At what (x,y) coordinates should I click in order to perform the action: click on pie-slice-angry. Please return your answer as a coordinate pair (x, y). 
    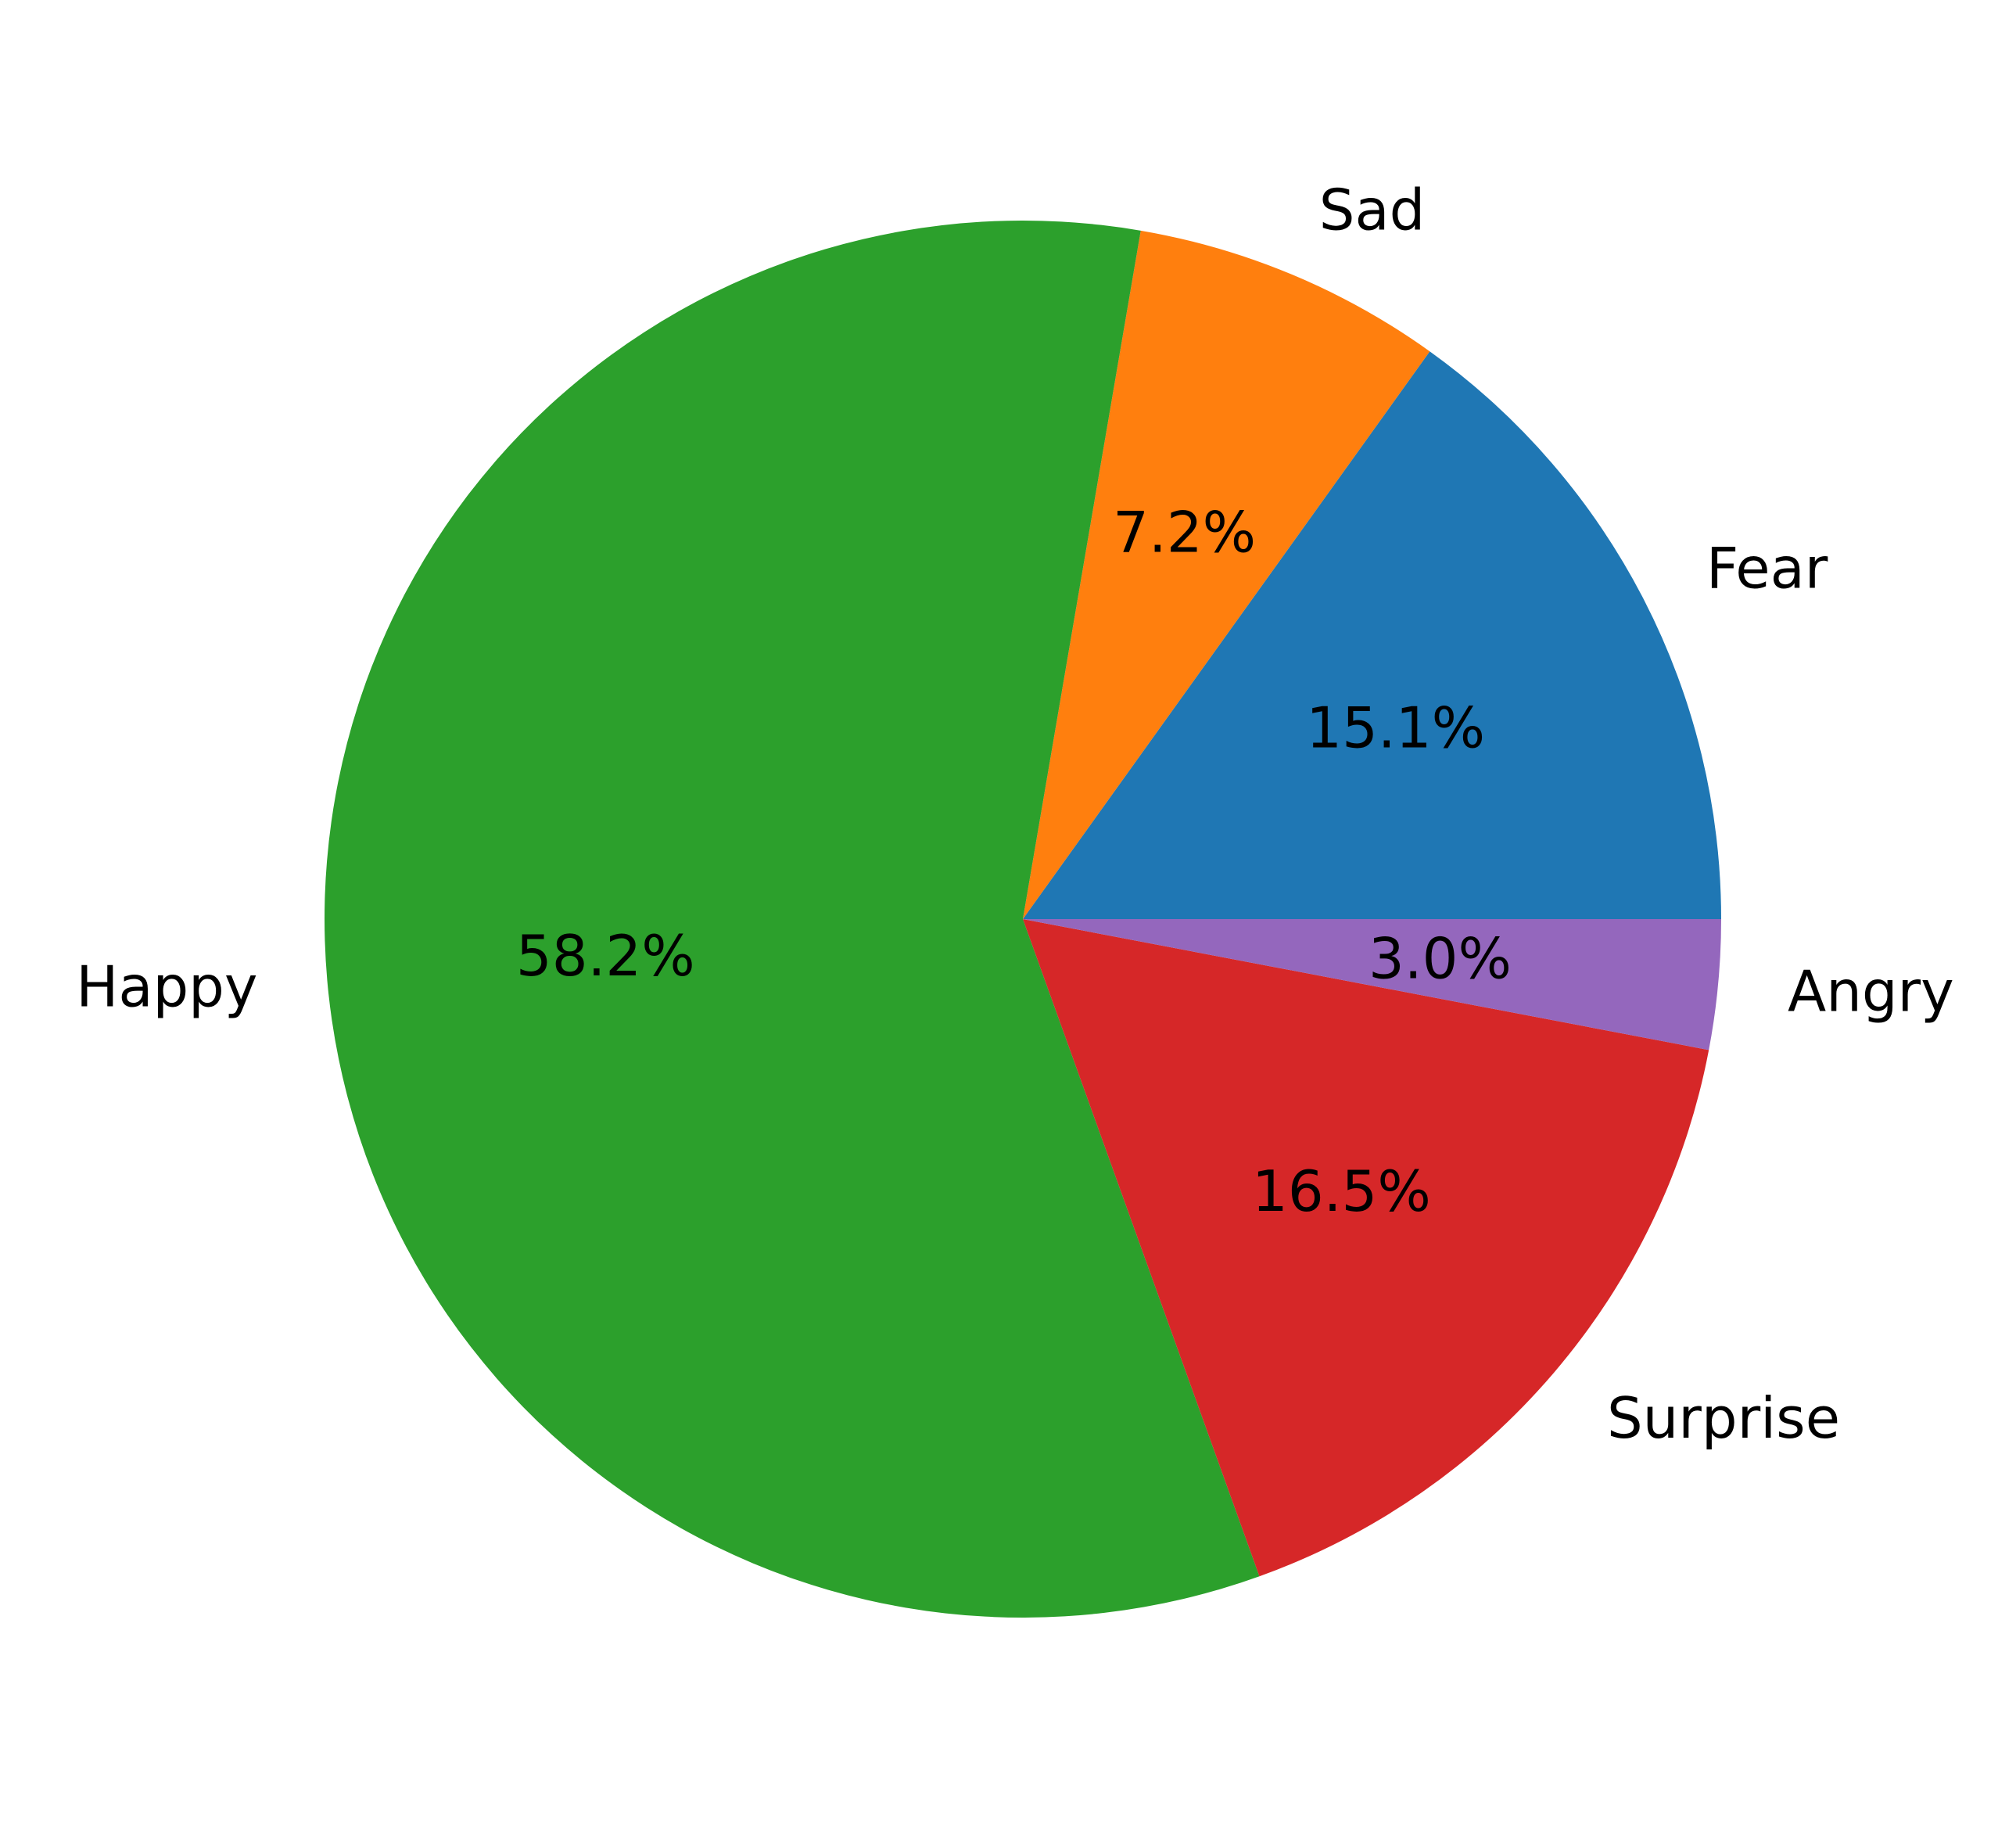
    Looking at the image, I should click on (1372, 984).